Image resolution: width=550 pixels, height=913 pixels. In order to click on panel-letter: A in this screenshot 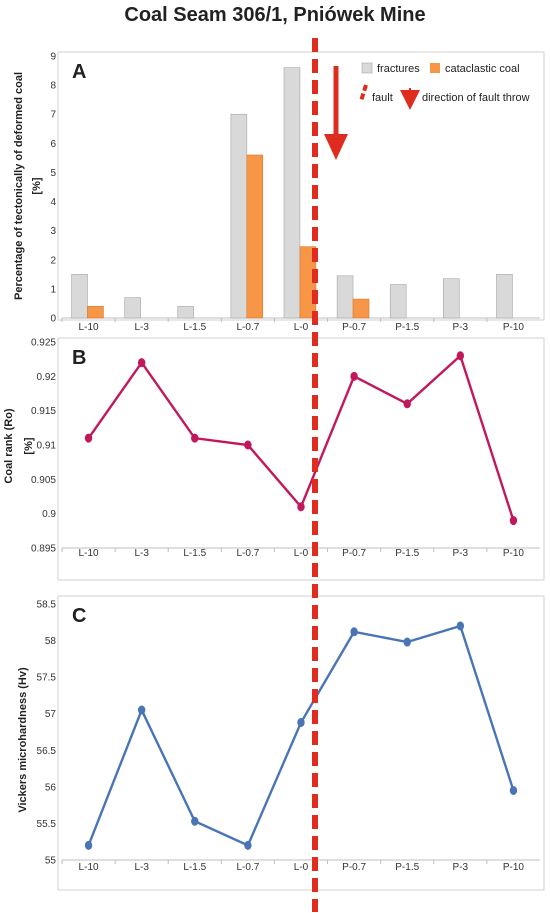, I will do `click(79, 72)`.